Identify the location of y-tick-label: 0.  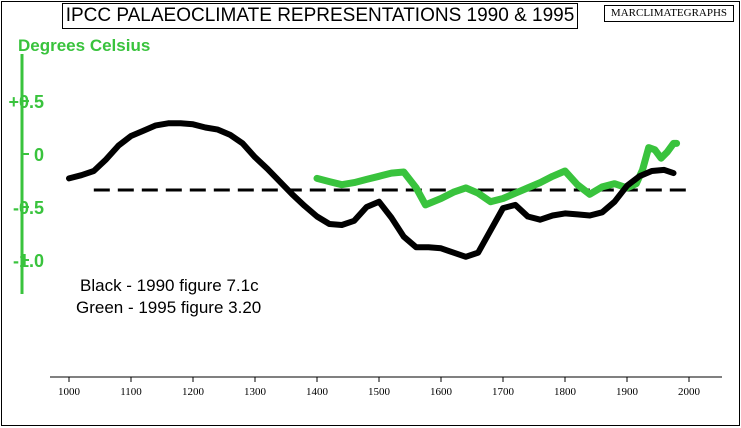
(39, 155).